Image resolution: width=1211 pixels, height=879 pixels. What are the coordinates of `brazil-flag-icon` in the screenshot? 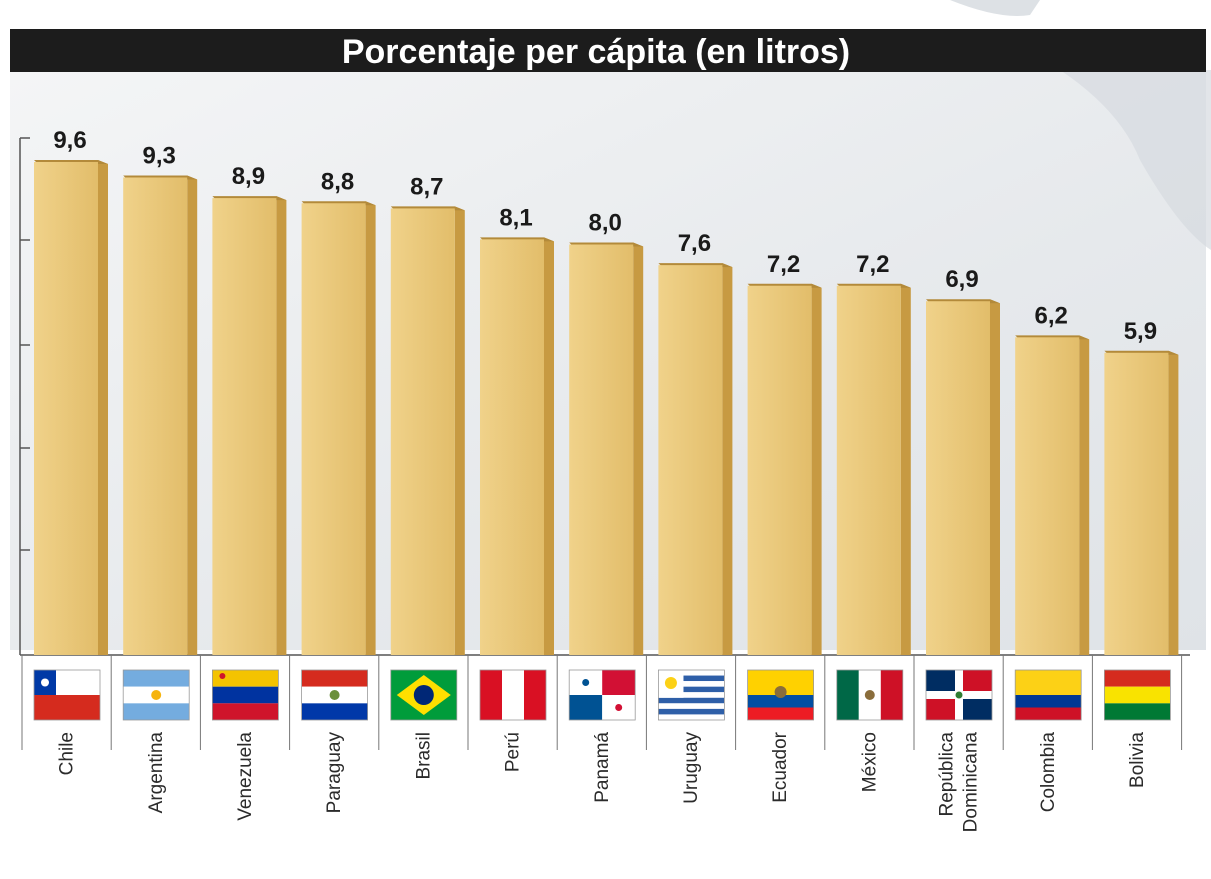 It's located at (424, 695).